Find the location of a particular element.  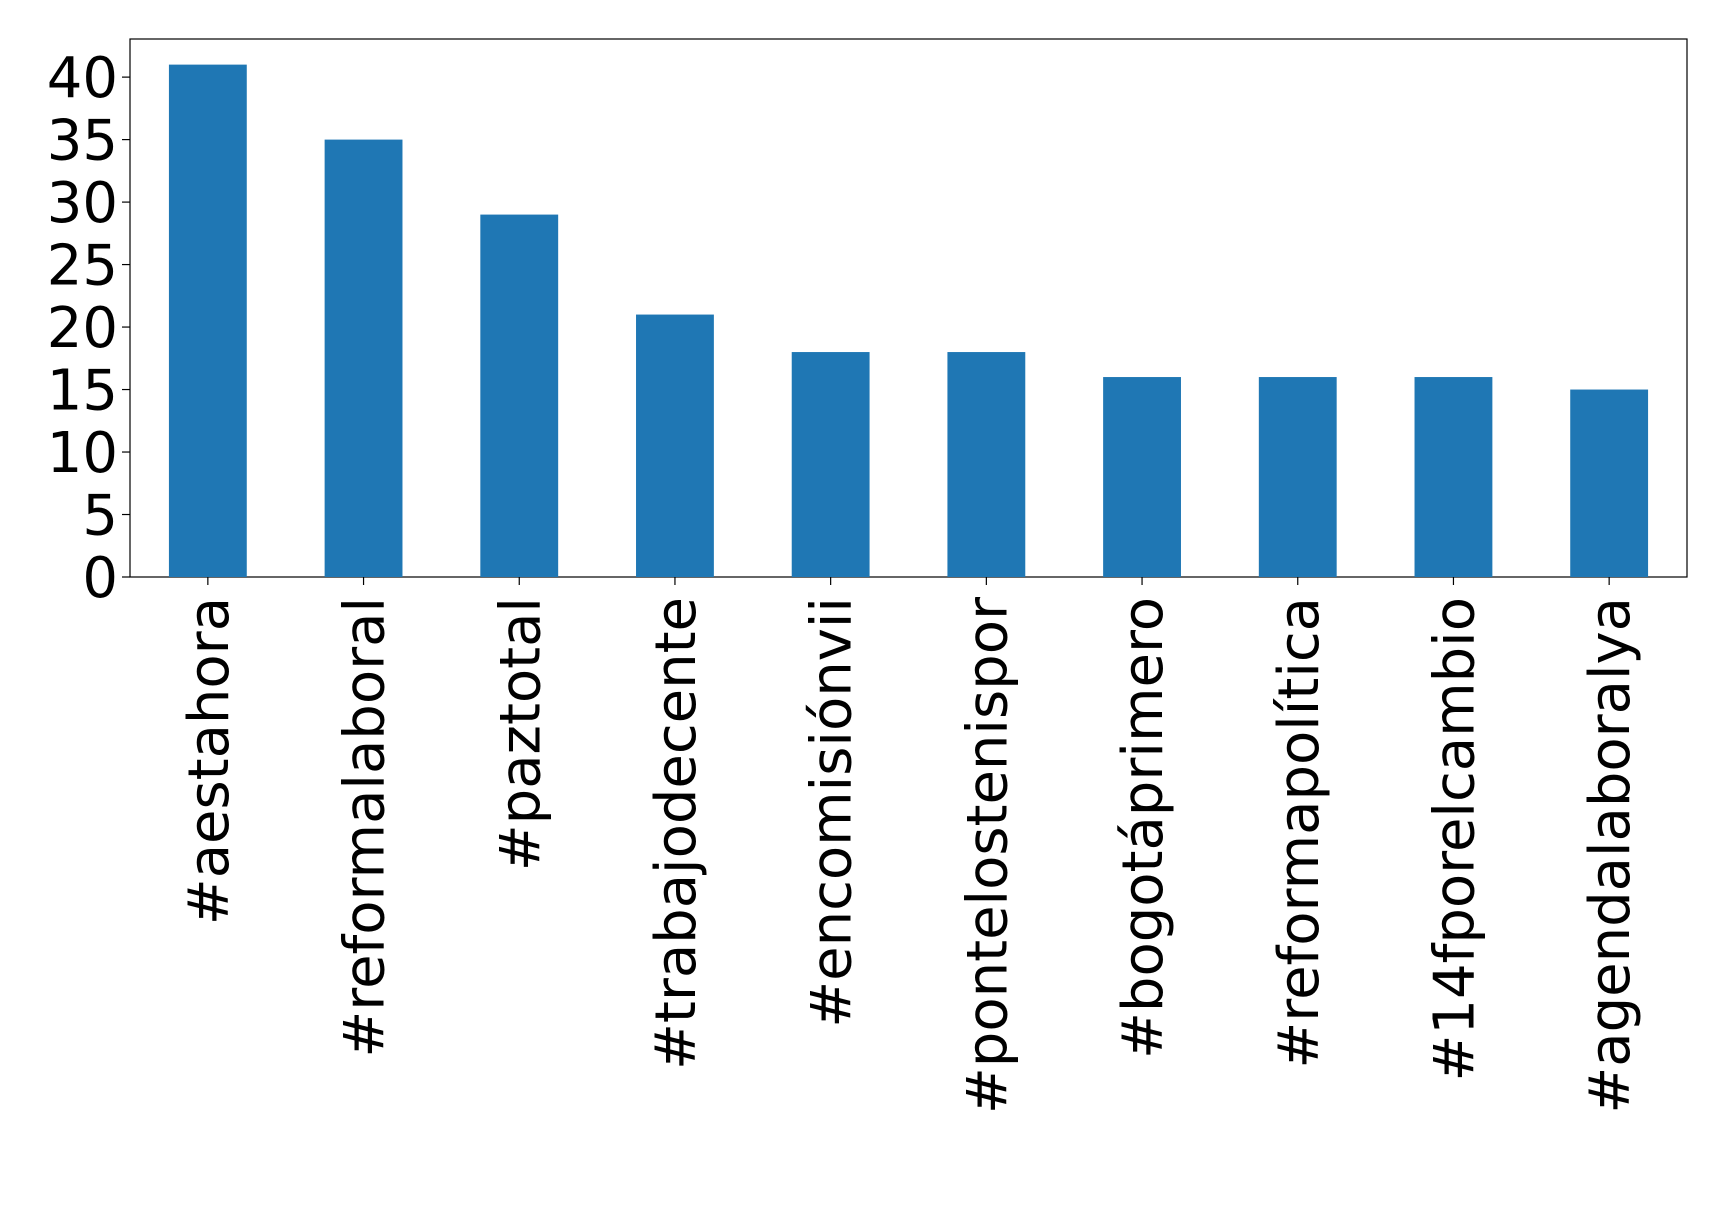

x-tick-label: #encomisiónvii is located at coordinates (832, 812).